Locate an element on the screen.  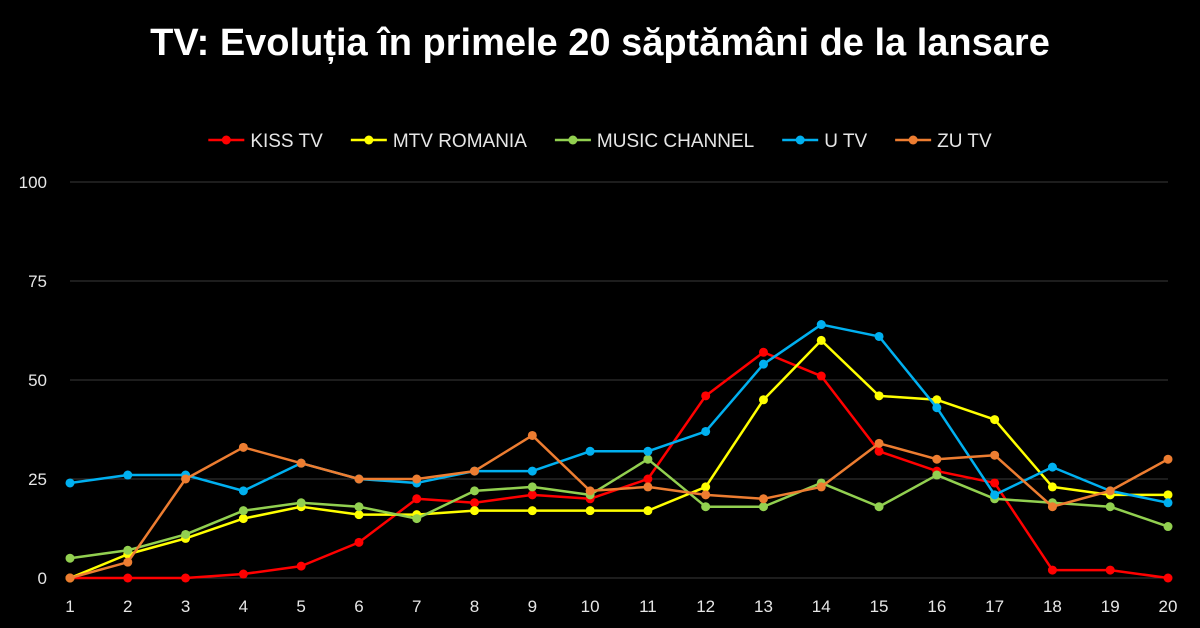
x-tick-label: 8 is located at coordinates (474, 606).